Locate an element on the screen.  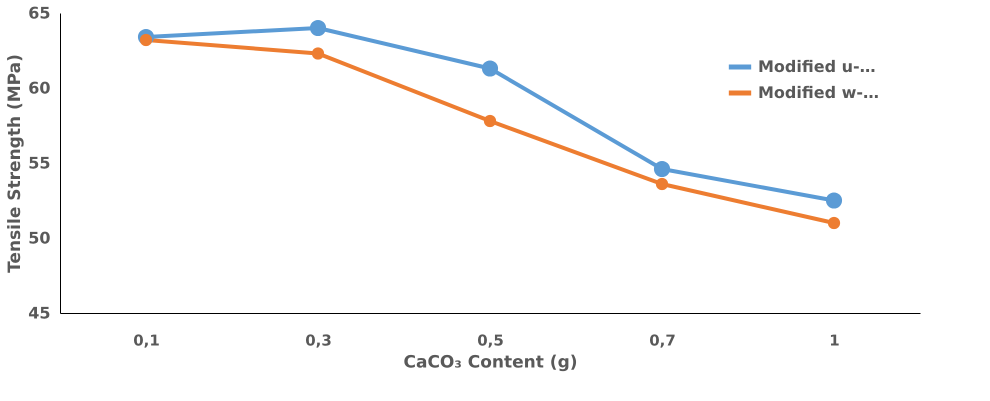
x-tick-label: 0,7 is located at coordinates (662, 341).